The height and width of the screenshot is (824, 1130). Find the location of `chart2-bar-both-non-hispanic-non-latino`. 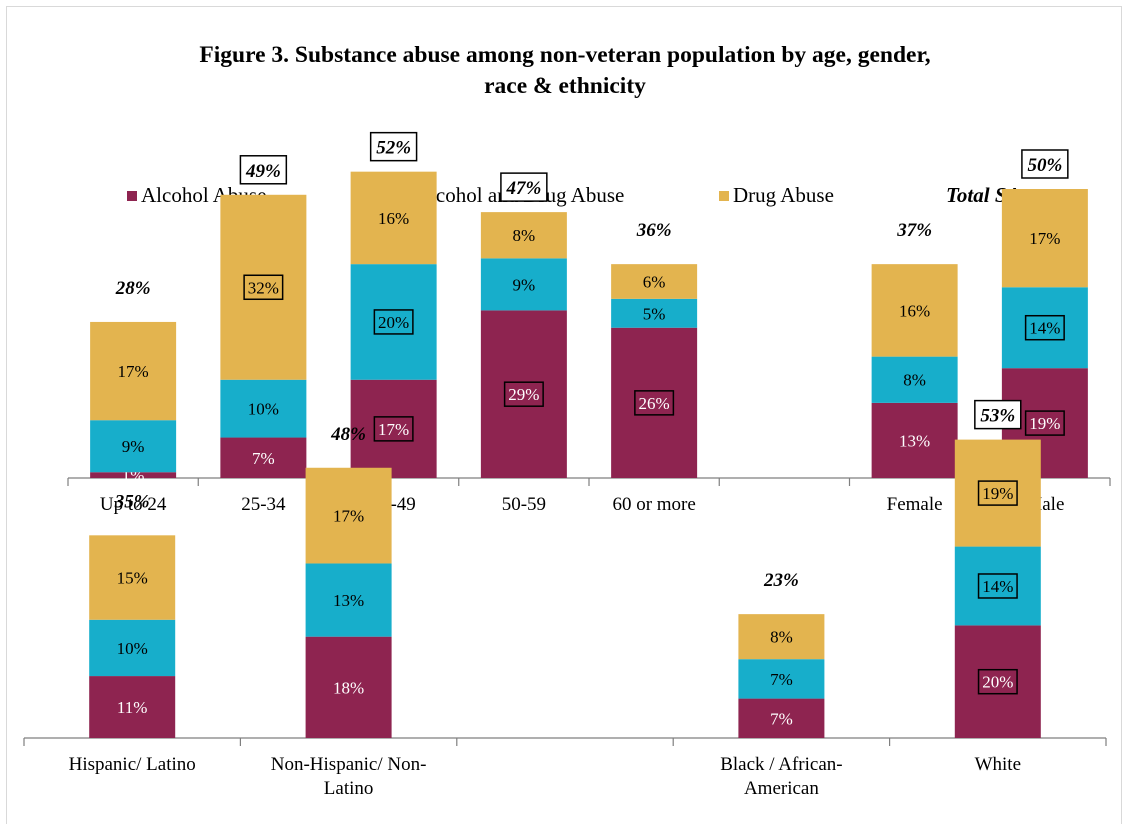

chart2-bar-both-non-hispanic-non-latino is located at coordinates (348, 600).